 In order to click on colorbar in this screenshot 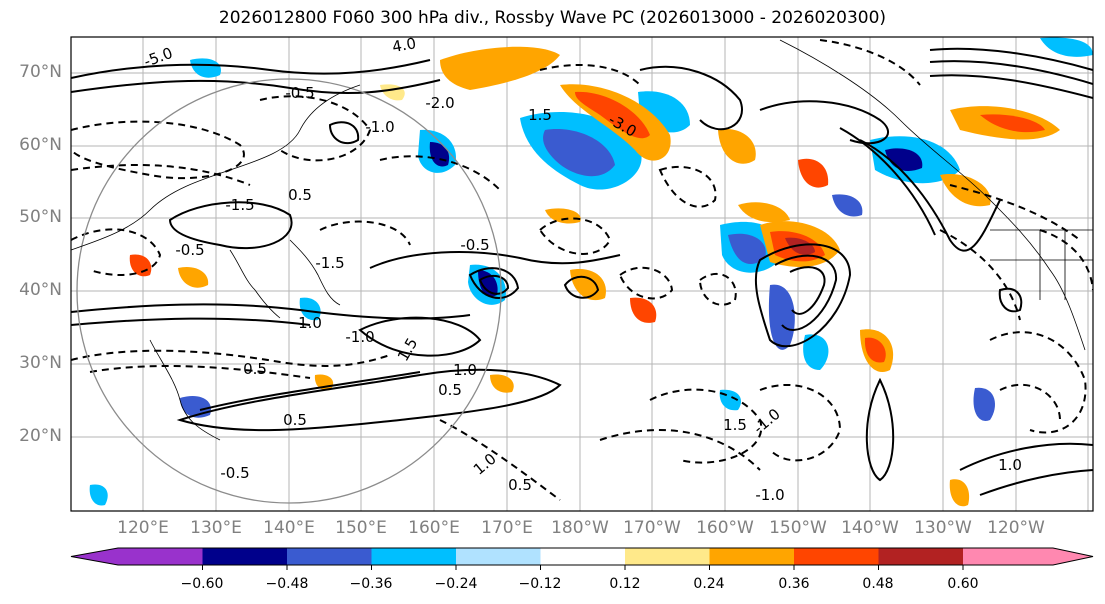, I will do `click(582, 558)`.